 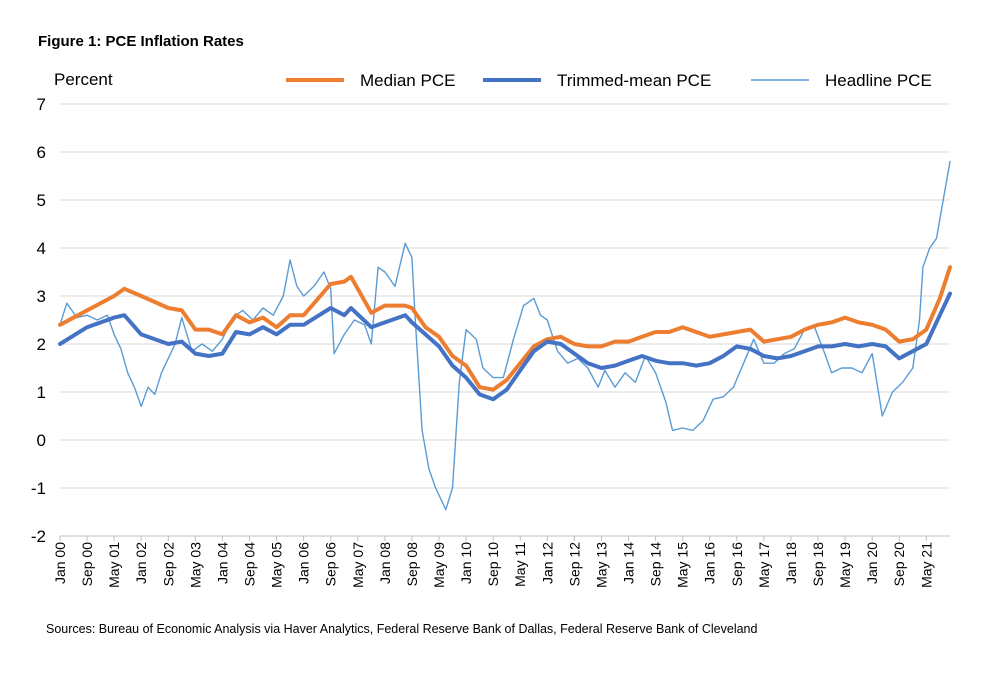 I want to click on y-tick-label: 5, so click(x=41, y=200).